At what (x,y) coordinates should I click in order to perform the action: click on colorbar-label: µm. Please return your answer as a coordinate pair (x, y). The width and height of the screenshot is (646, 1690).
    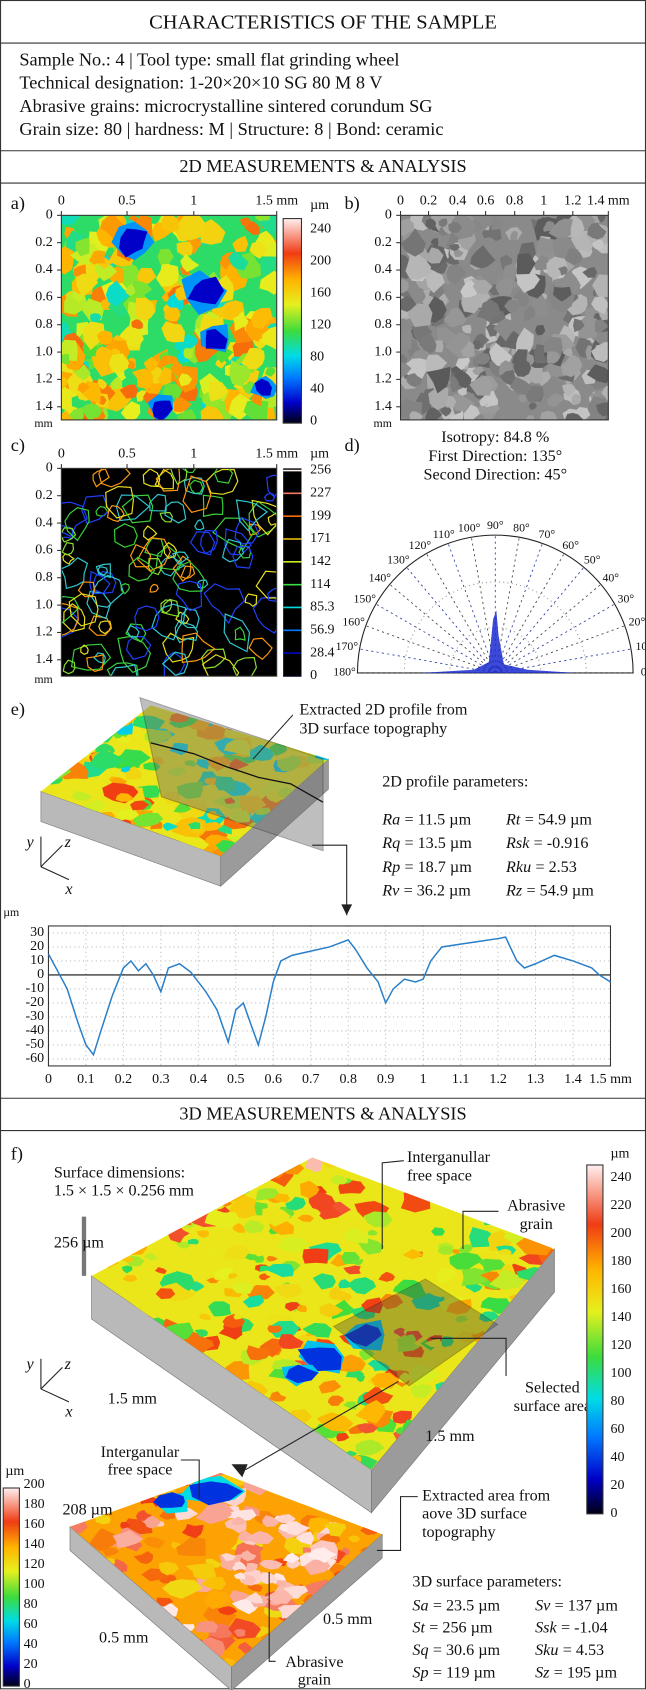
    Looking at the image, I should click on (319, 454).